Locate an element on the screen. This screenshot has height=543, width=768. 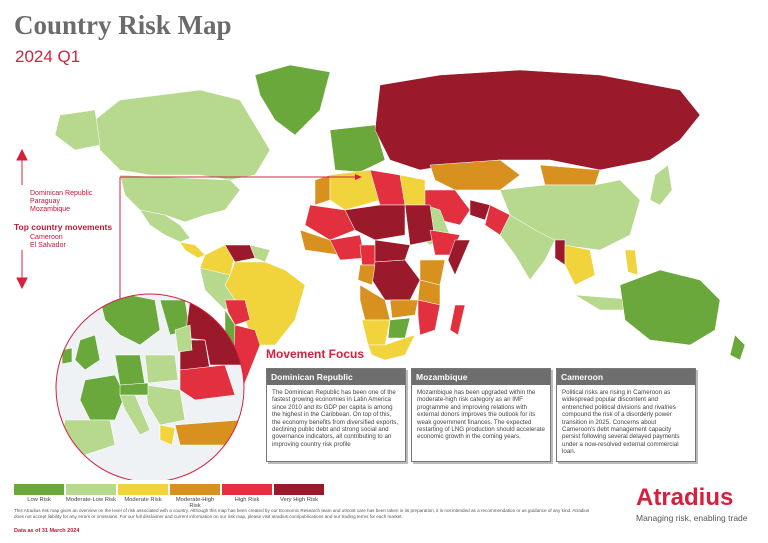
upgrade: Mozambique is located at coordinates (50, 209).